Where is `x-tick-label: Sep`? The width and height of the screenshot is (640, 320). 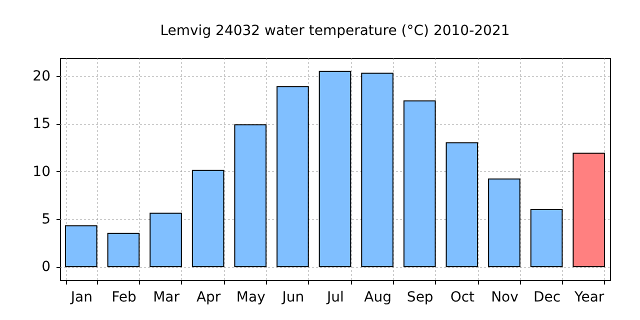 x-tick-label: Sep is located at coordinates (420, 298).